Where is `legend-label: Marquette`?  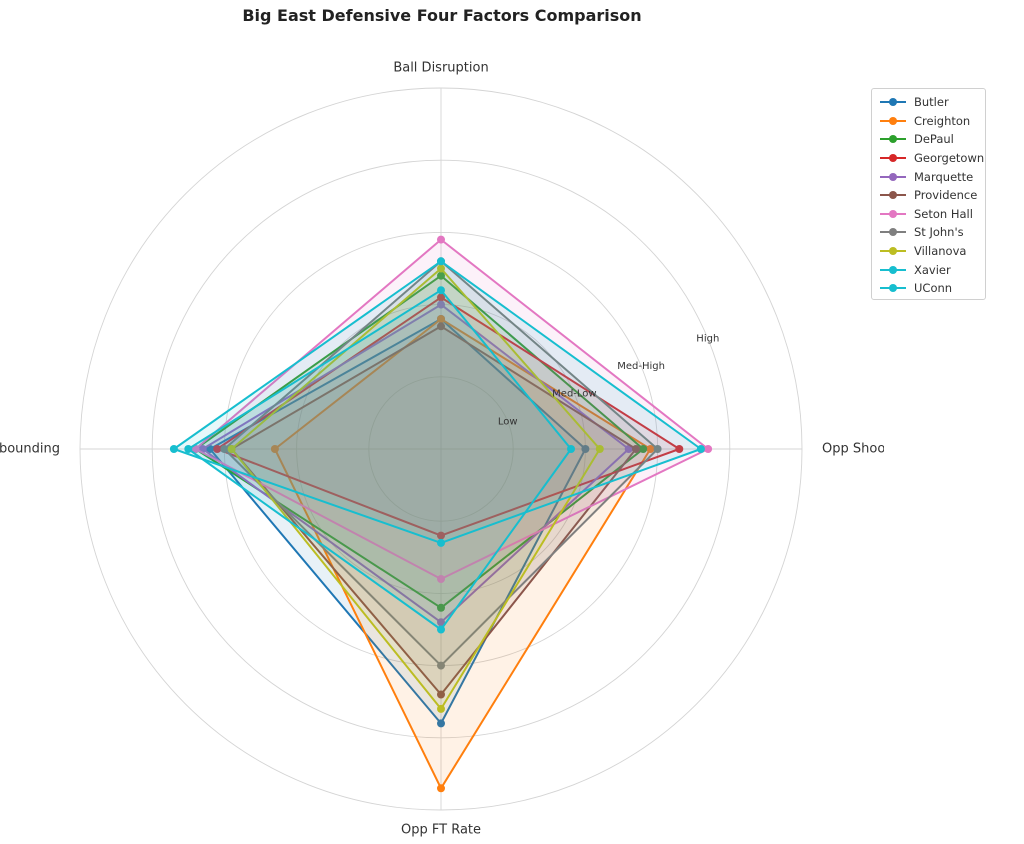 legend-label: Marquette is located at coordinates (944, 176).